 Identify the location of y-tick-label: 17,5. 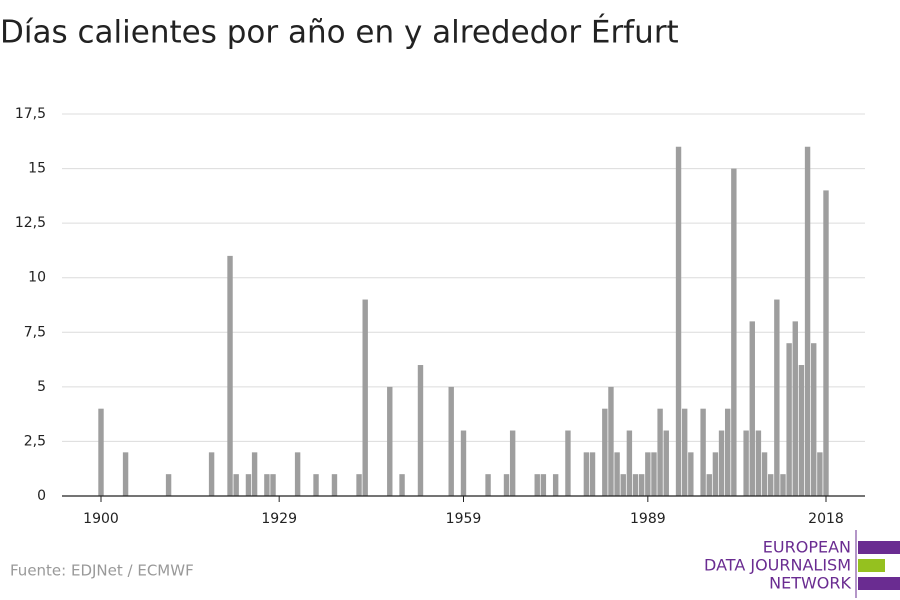
(30, 114).